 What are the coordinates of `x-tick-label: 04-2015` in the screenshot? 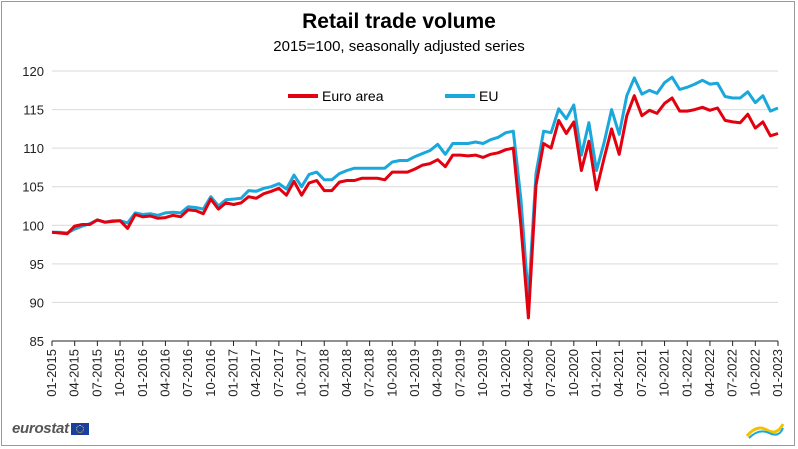 It's located at (74, 373).